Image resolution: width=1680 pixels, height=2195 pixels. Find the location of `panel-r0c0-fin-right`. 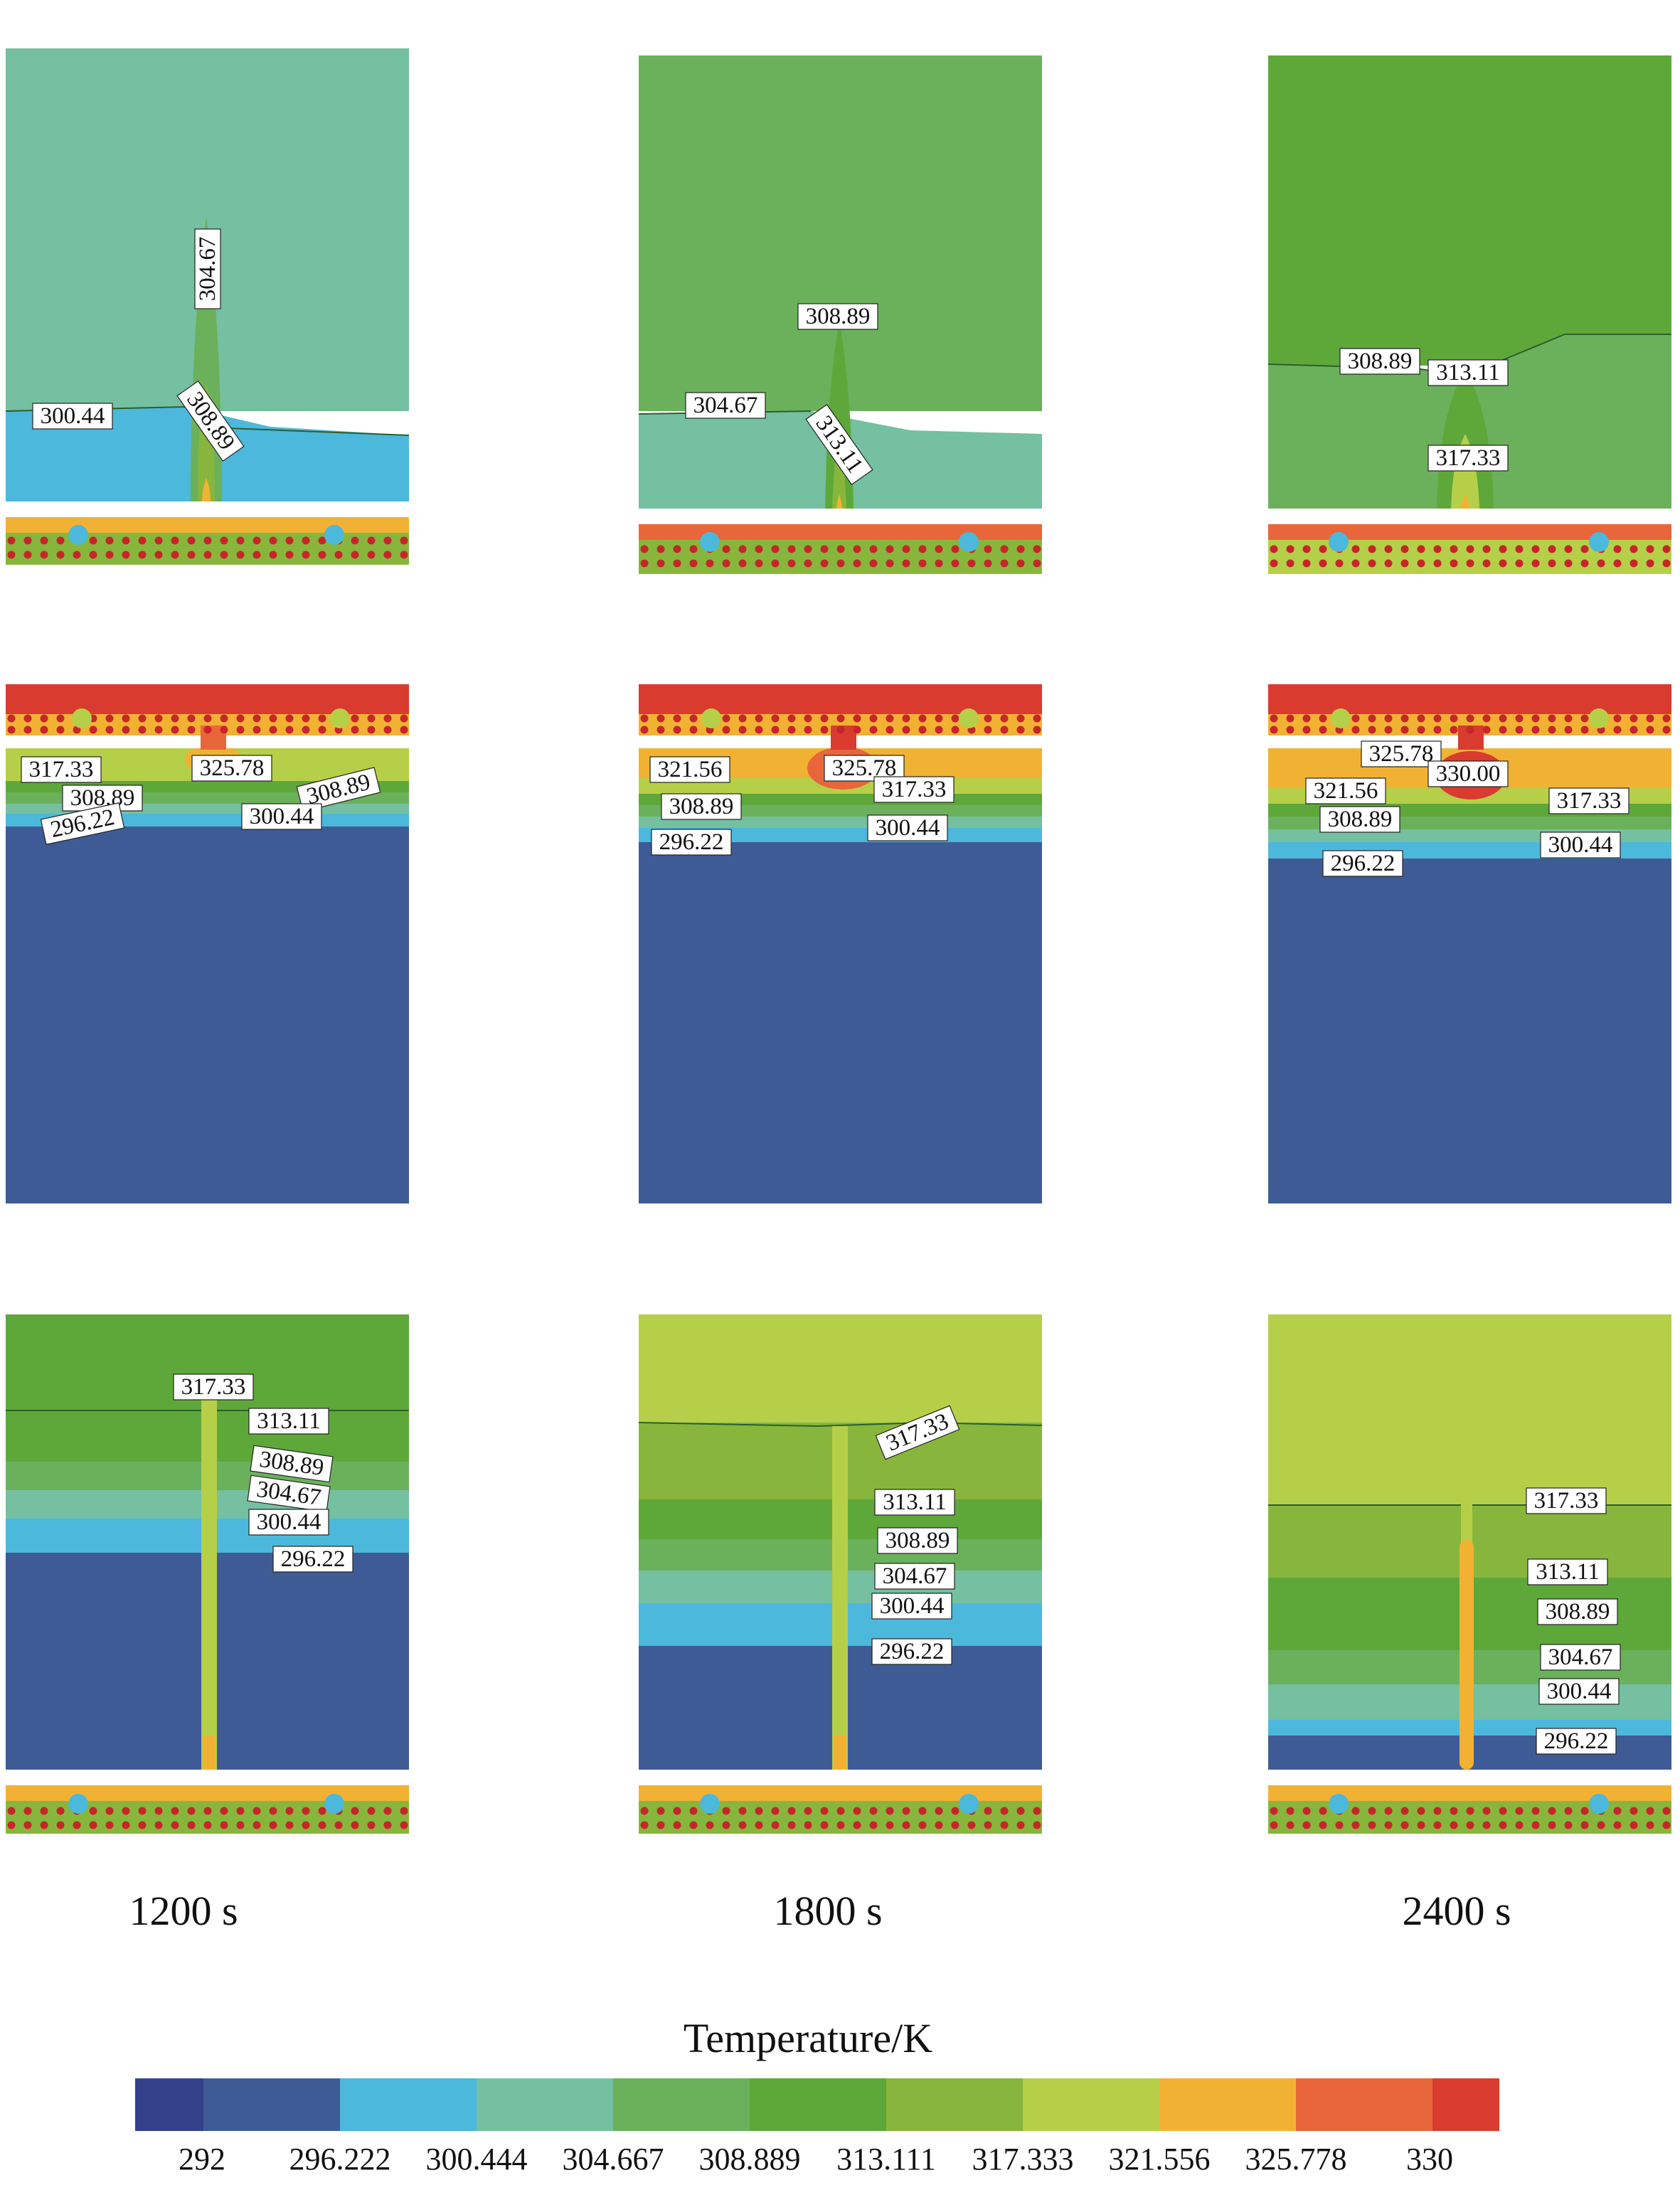

panel-r0c0-fin-right is located at coordinates (334, 535).